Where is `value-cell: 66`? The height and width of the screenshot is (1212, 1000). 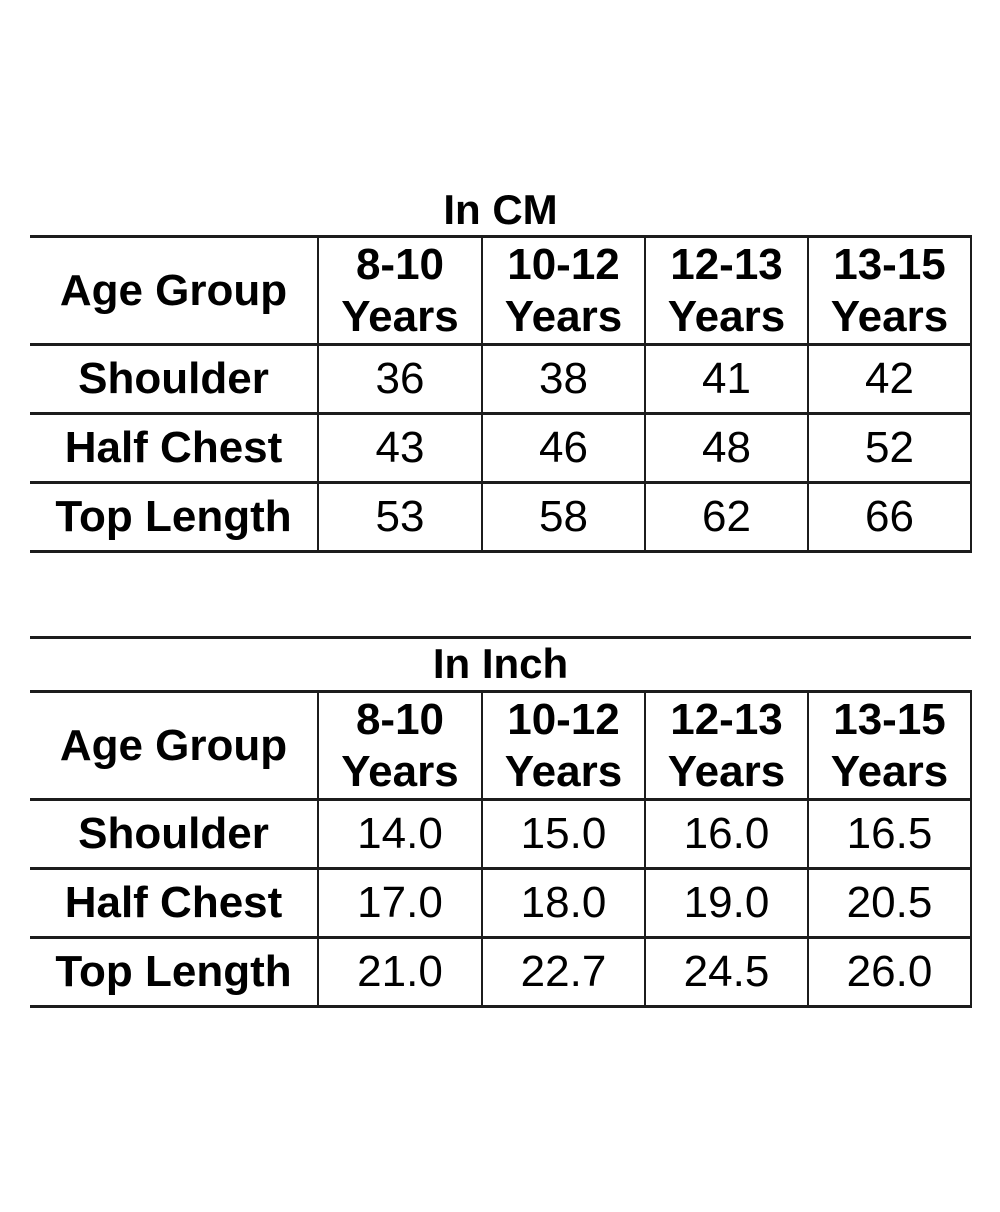 value-cell: 66 is located at coordinates (889, 517).